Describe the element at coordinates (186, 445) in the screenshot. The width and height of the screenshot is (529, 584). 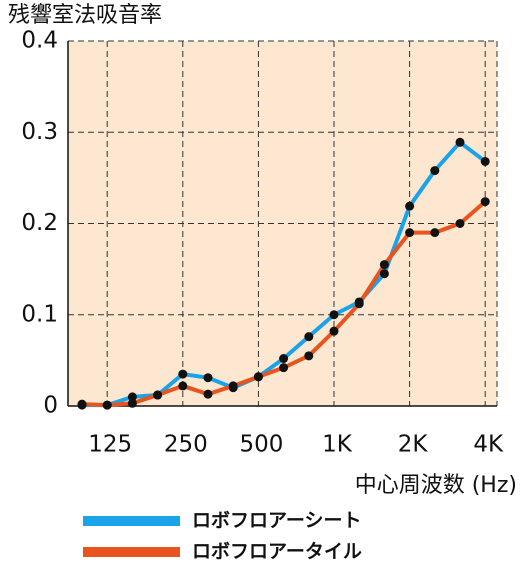
I see `x-tick-label: 250` at that location.